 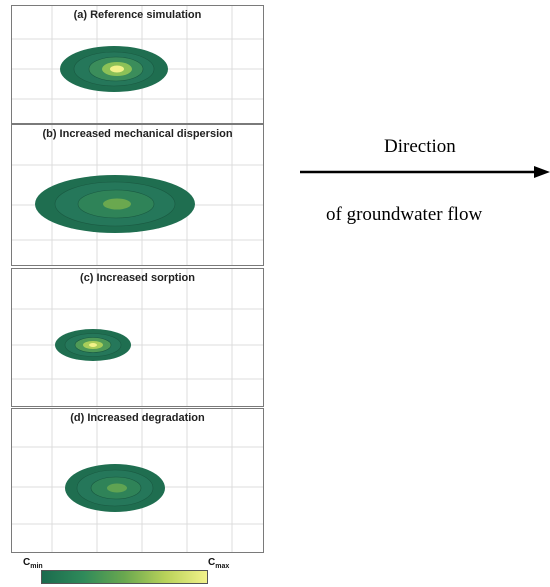 I want to click on plume-map-a, so click(x=137, y=64).